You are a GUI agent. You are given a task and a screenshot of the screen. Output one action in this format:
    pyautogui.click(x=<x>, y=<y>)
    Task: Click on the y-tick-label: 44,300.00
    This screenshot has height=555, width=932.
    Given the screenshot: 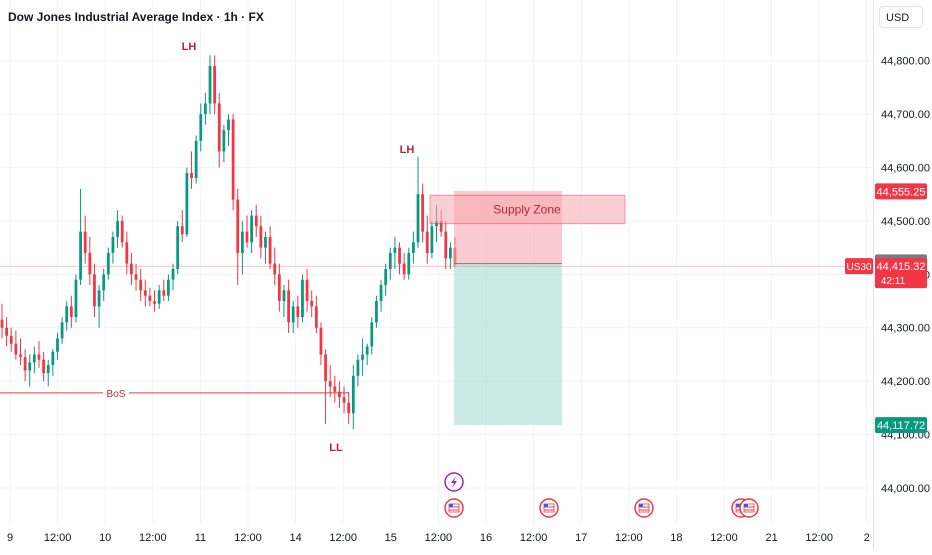 What is the action you would take?
    pyautogui.click(x=905, y=329)
    